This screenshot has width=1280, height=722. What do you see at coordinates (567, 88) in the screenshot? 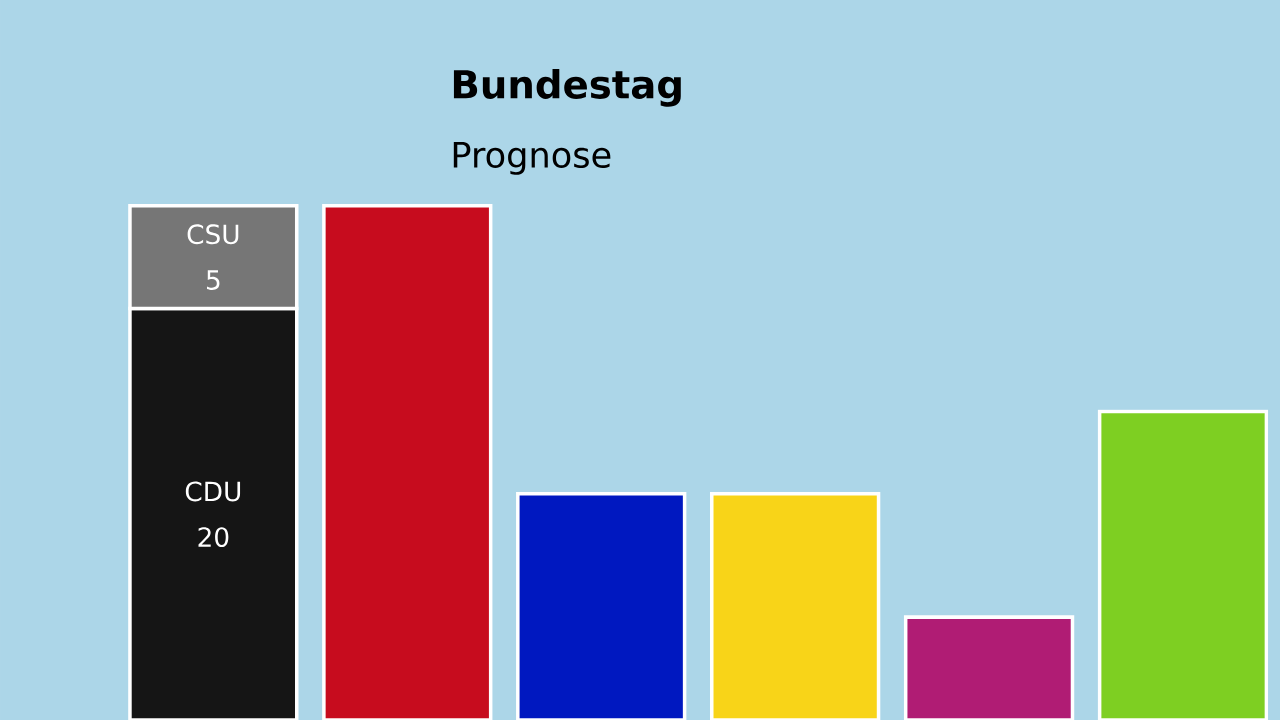
I see `text: Bundestag` at bounding box center [567, 88].